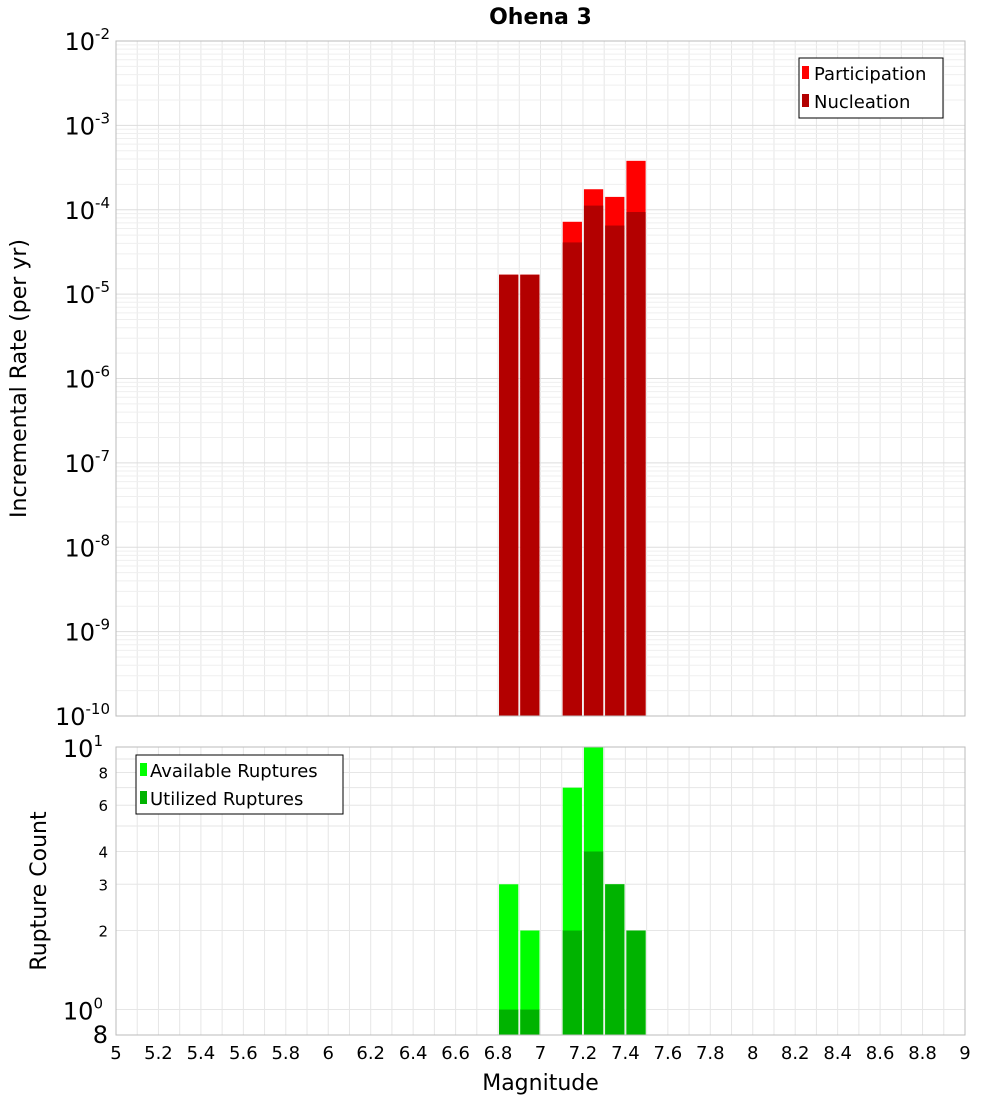 The height and width of the screenshot is (1100, 1000). I want to click on top-y-axis-label: Incremental Rate (per yr), so click(19, 378).